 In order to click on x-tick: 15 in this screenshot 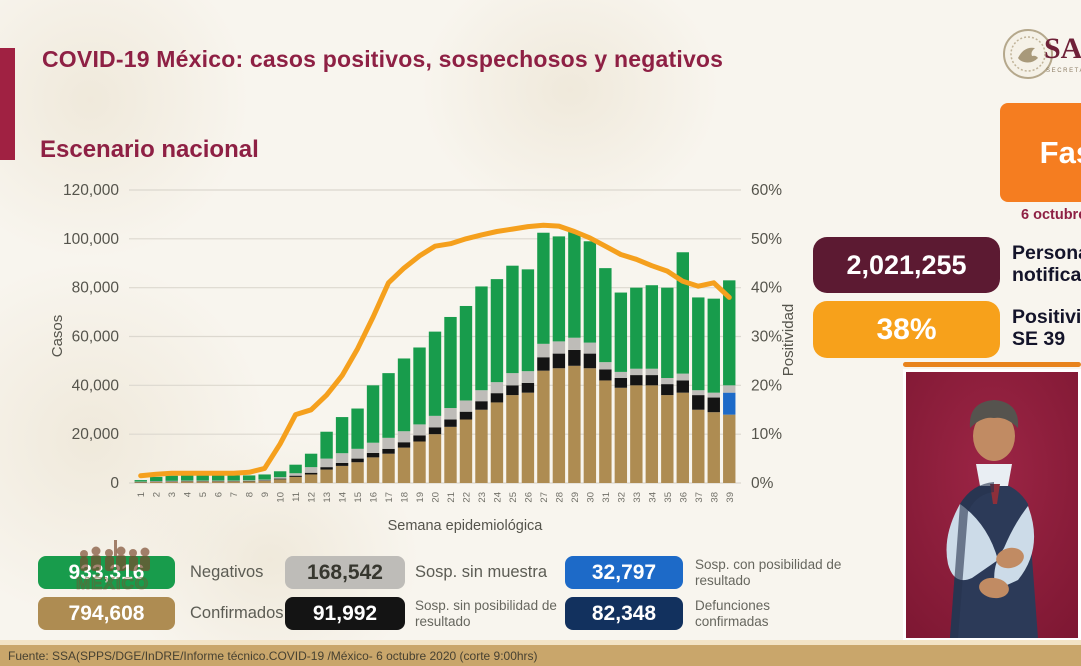, I will do `click(358, 497)`.